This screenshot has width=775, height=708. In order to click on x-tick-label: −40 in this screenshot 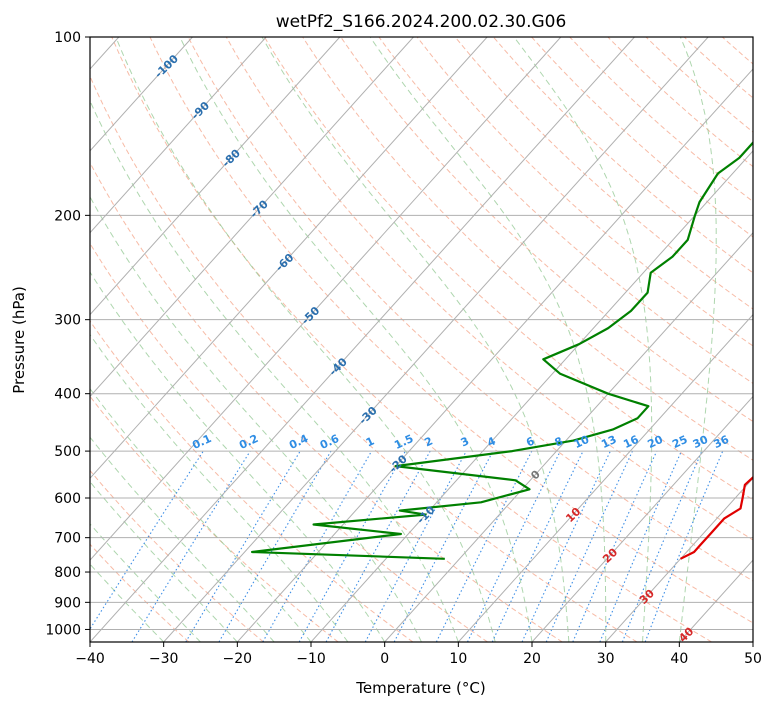, I will do `click(90, 659)`.